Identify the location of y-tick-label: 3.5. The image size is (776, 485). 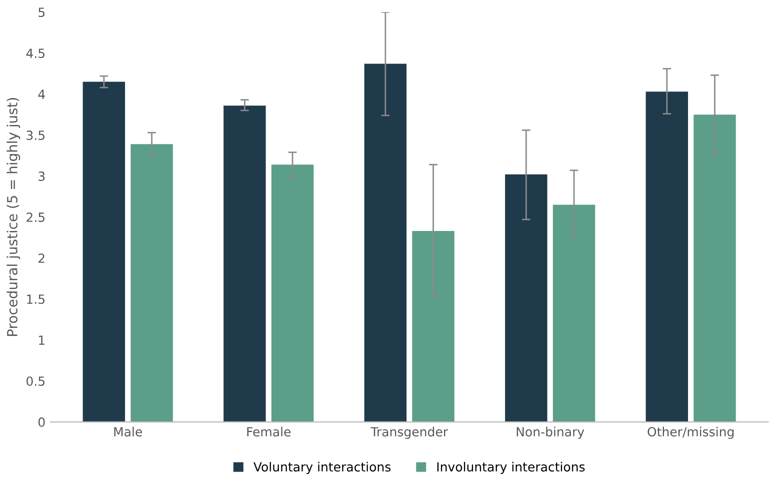
(35, 135).